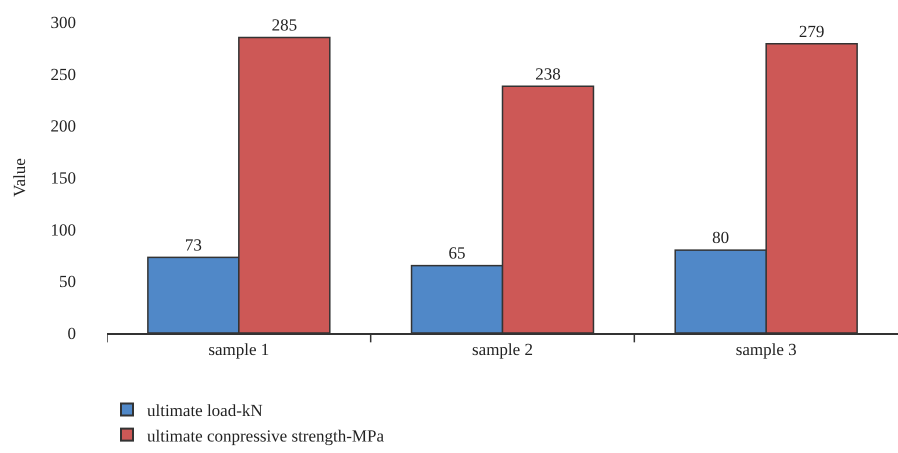 The image size is (898, 453). What do you see at coordinates (63, 230) in the screenshot?
I see `y-tick-label: 100` at bounding box center [63, 230].